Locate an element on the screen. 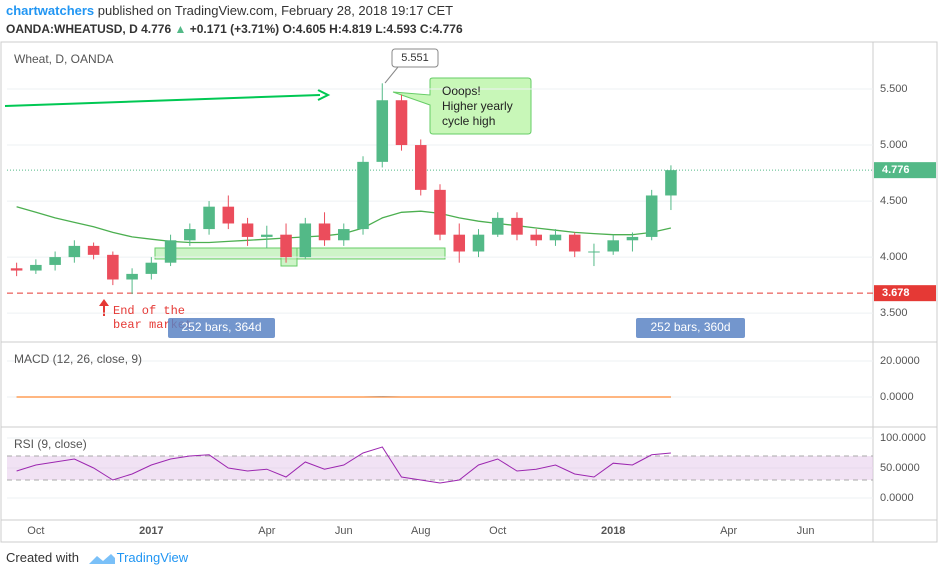  support-label: 3.678 is located at coordinates (896, 293).